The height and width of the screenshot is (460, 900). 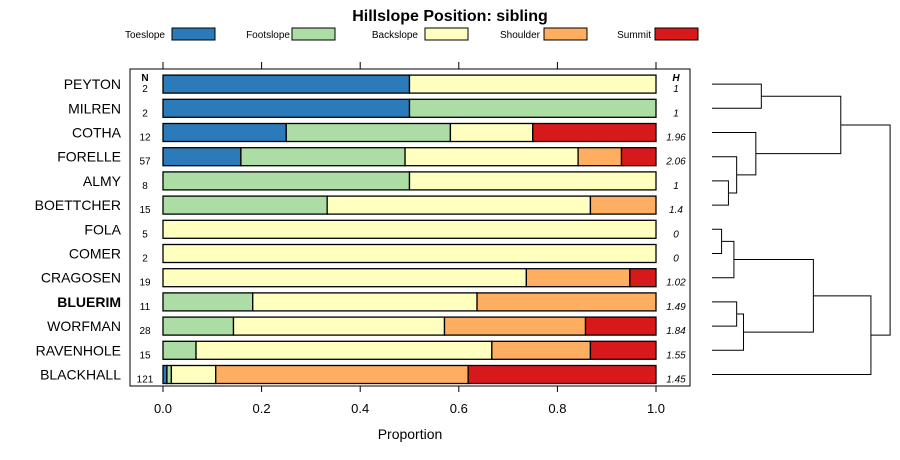 I want to click on bar-segment-almy-footslope, so click(x=286, y=181).